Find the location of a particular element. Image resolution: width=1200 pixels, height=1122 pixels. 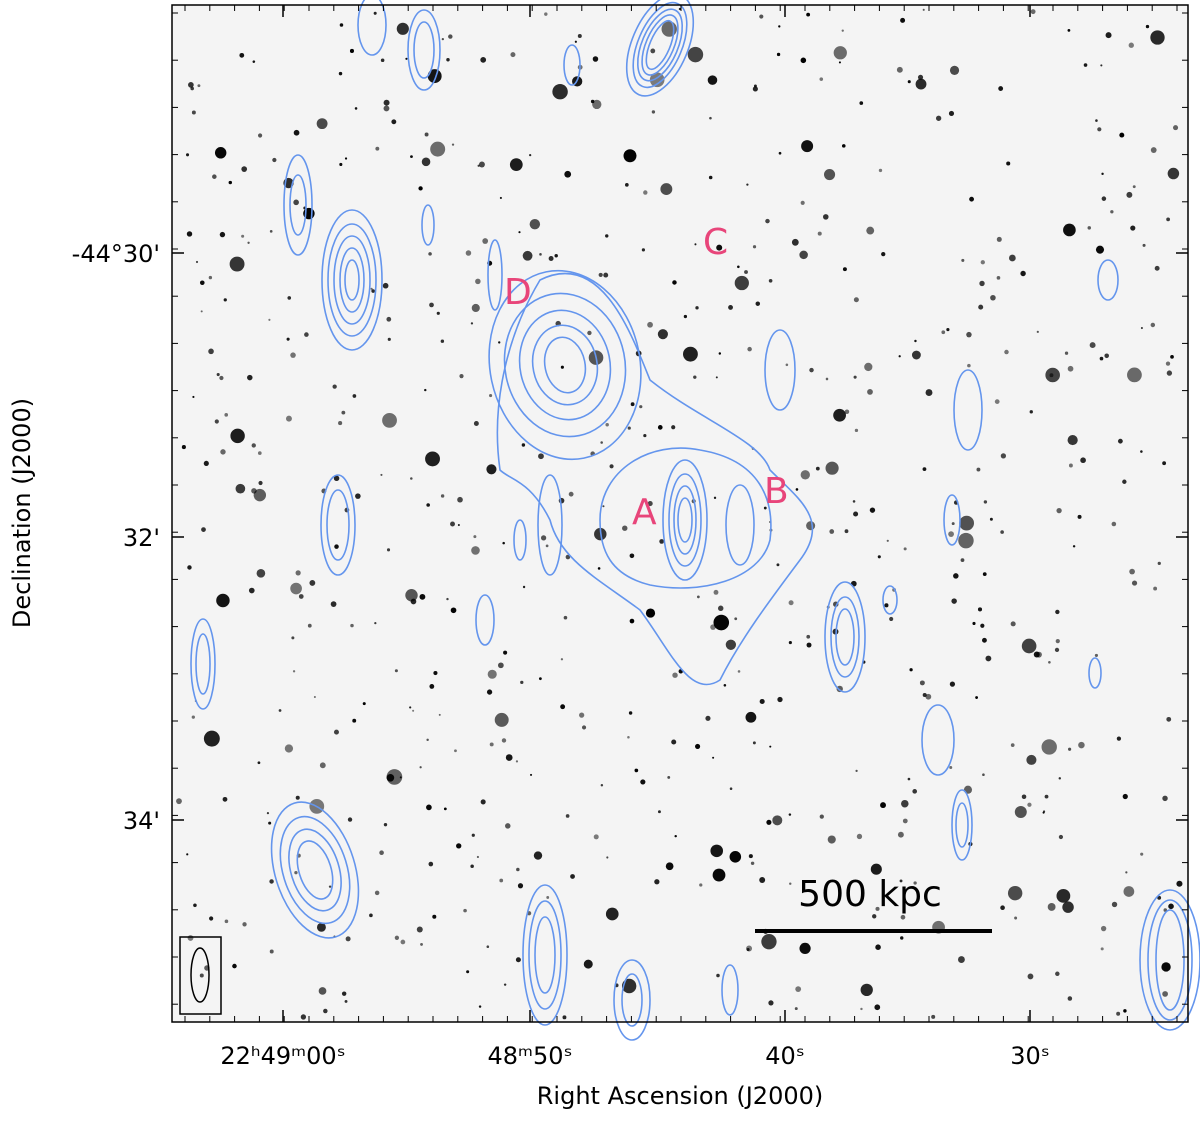

source-label: A is located at coordinates (644, 512).